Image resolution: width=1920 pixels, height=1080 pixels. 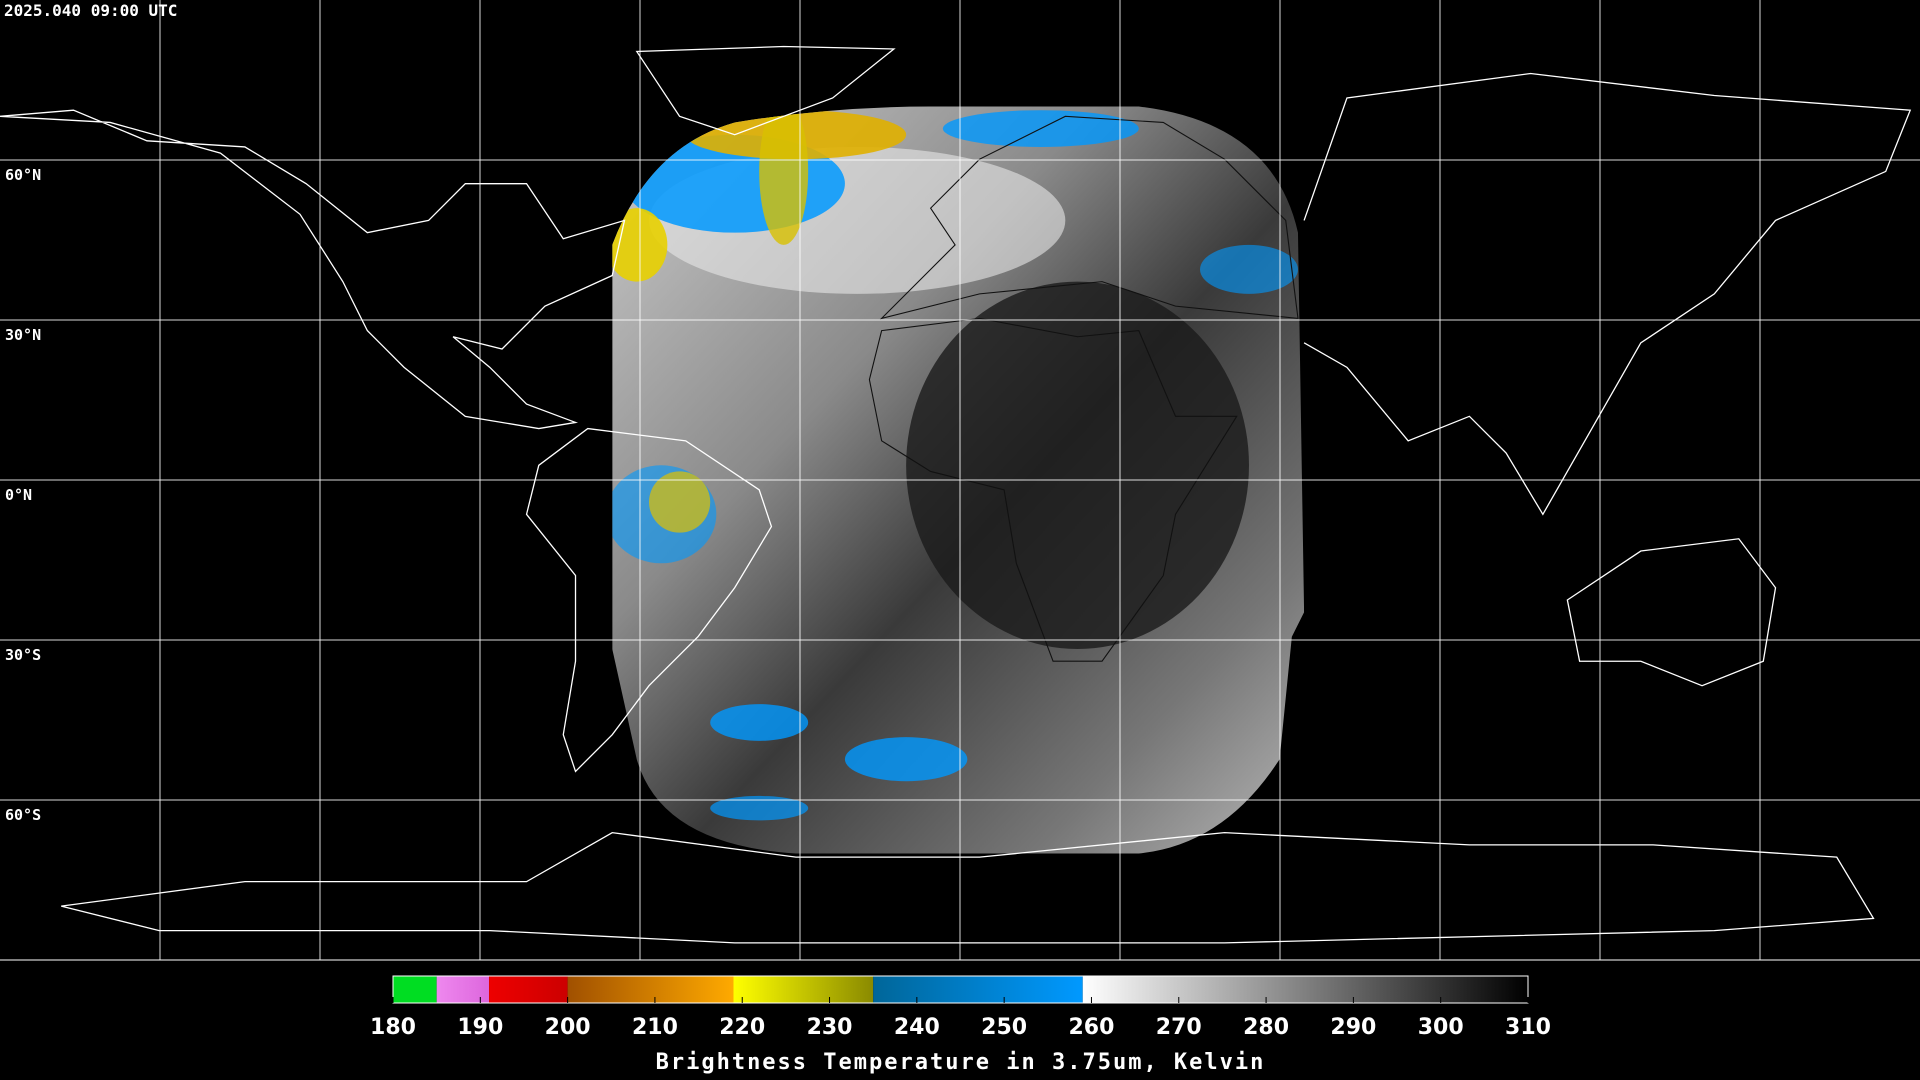 What do you see at coordinates (1004, 1027) in the screenshot?
I see `colorbar-tick-label: 250` at bounding box center [1004, 1027].